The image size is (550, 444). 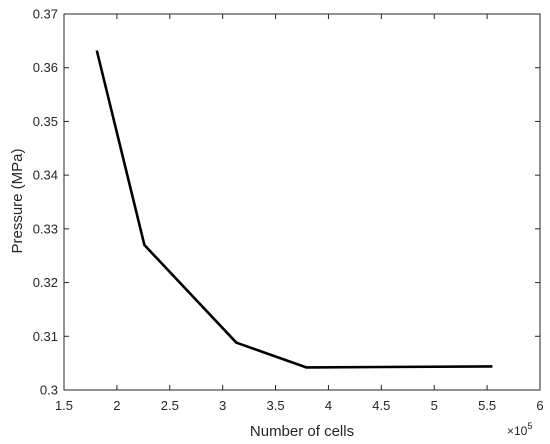 I want to click on x-tick-label: 5.5, so click(x=487, y=405).